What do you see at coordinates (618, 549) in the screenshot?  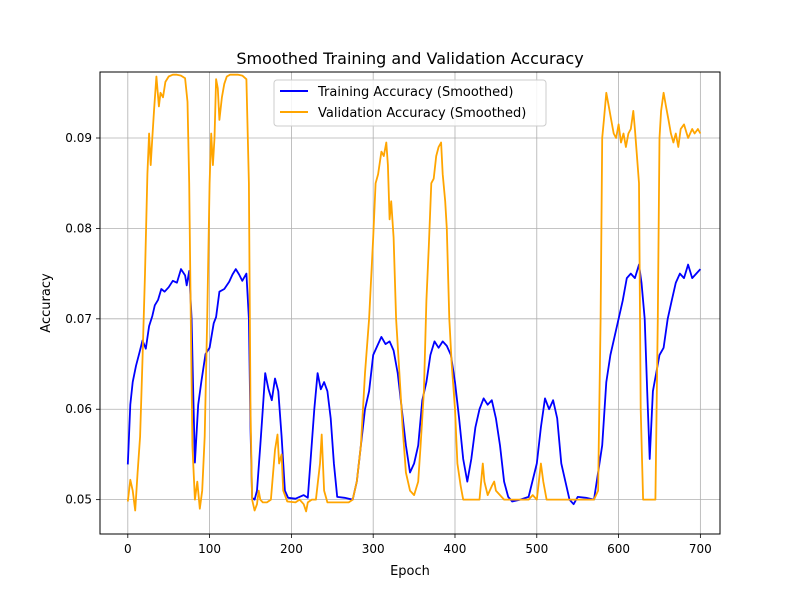 I see `x-tick-label: 600` at bounding box center [618, 549].